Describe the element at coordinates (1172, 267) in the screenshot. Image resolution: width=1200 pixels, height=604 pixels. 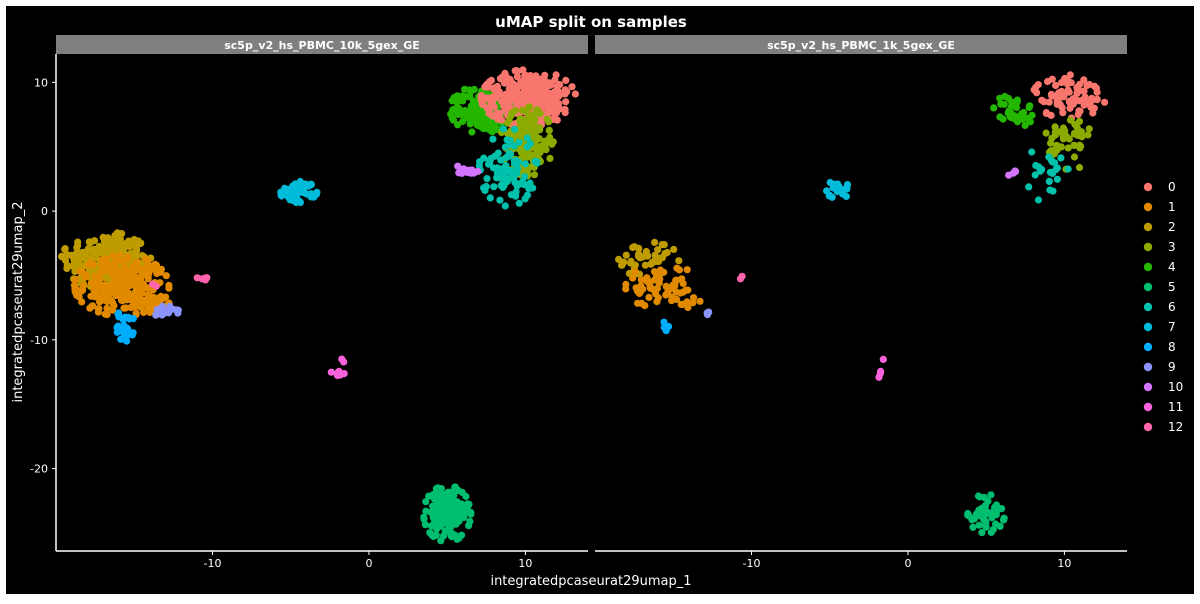
I see `legend-label-4: 4` at that location.